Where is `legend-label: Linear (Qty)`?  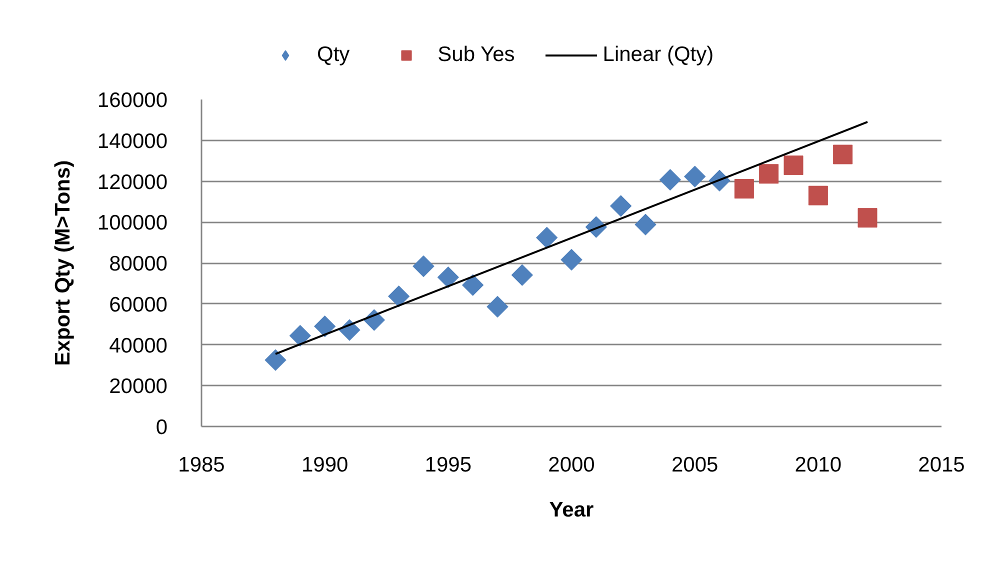
legend-label: Linear (Qty) is located at coordinates (658, 55).